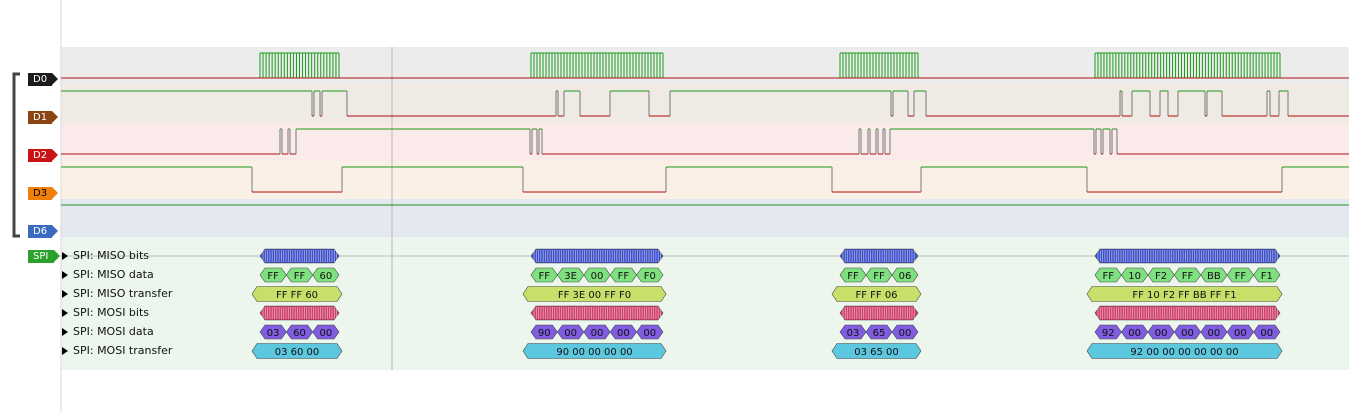  I want to click on channel-tag-d6: D6, so click(43, 231).